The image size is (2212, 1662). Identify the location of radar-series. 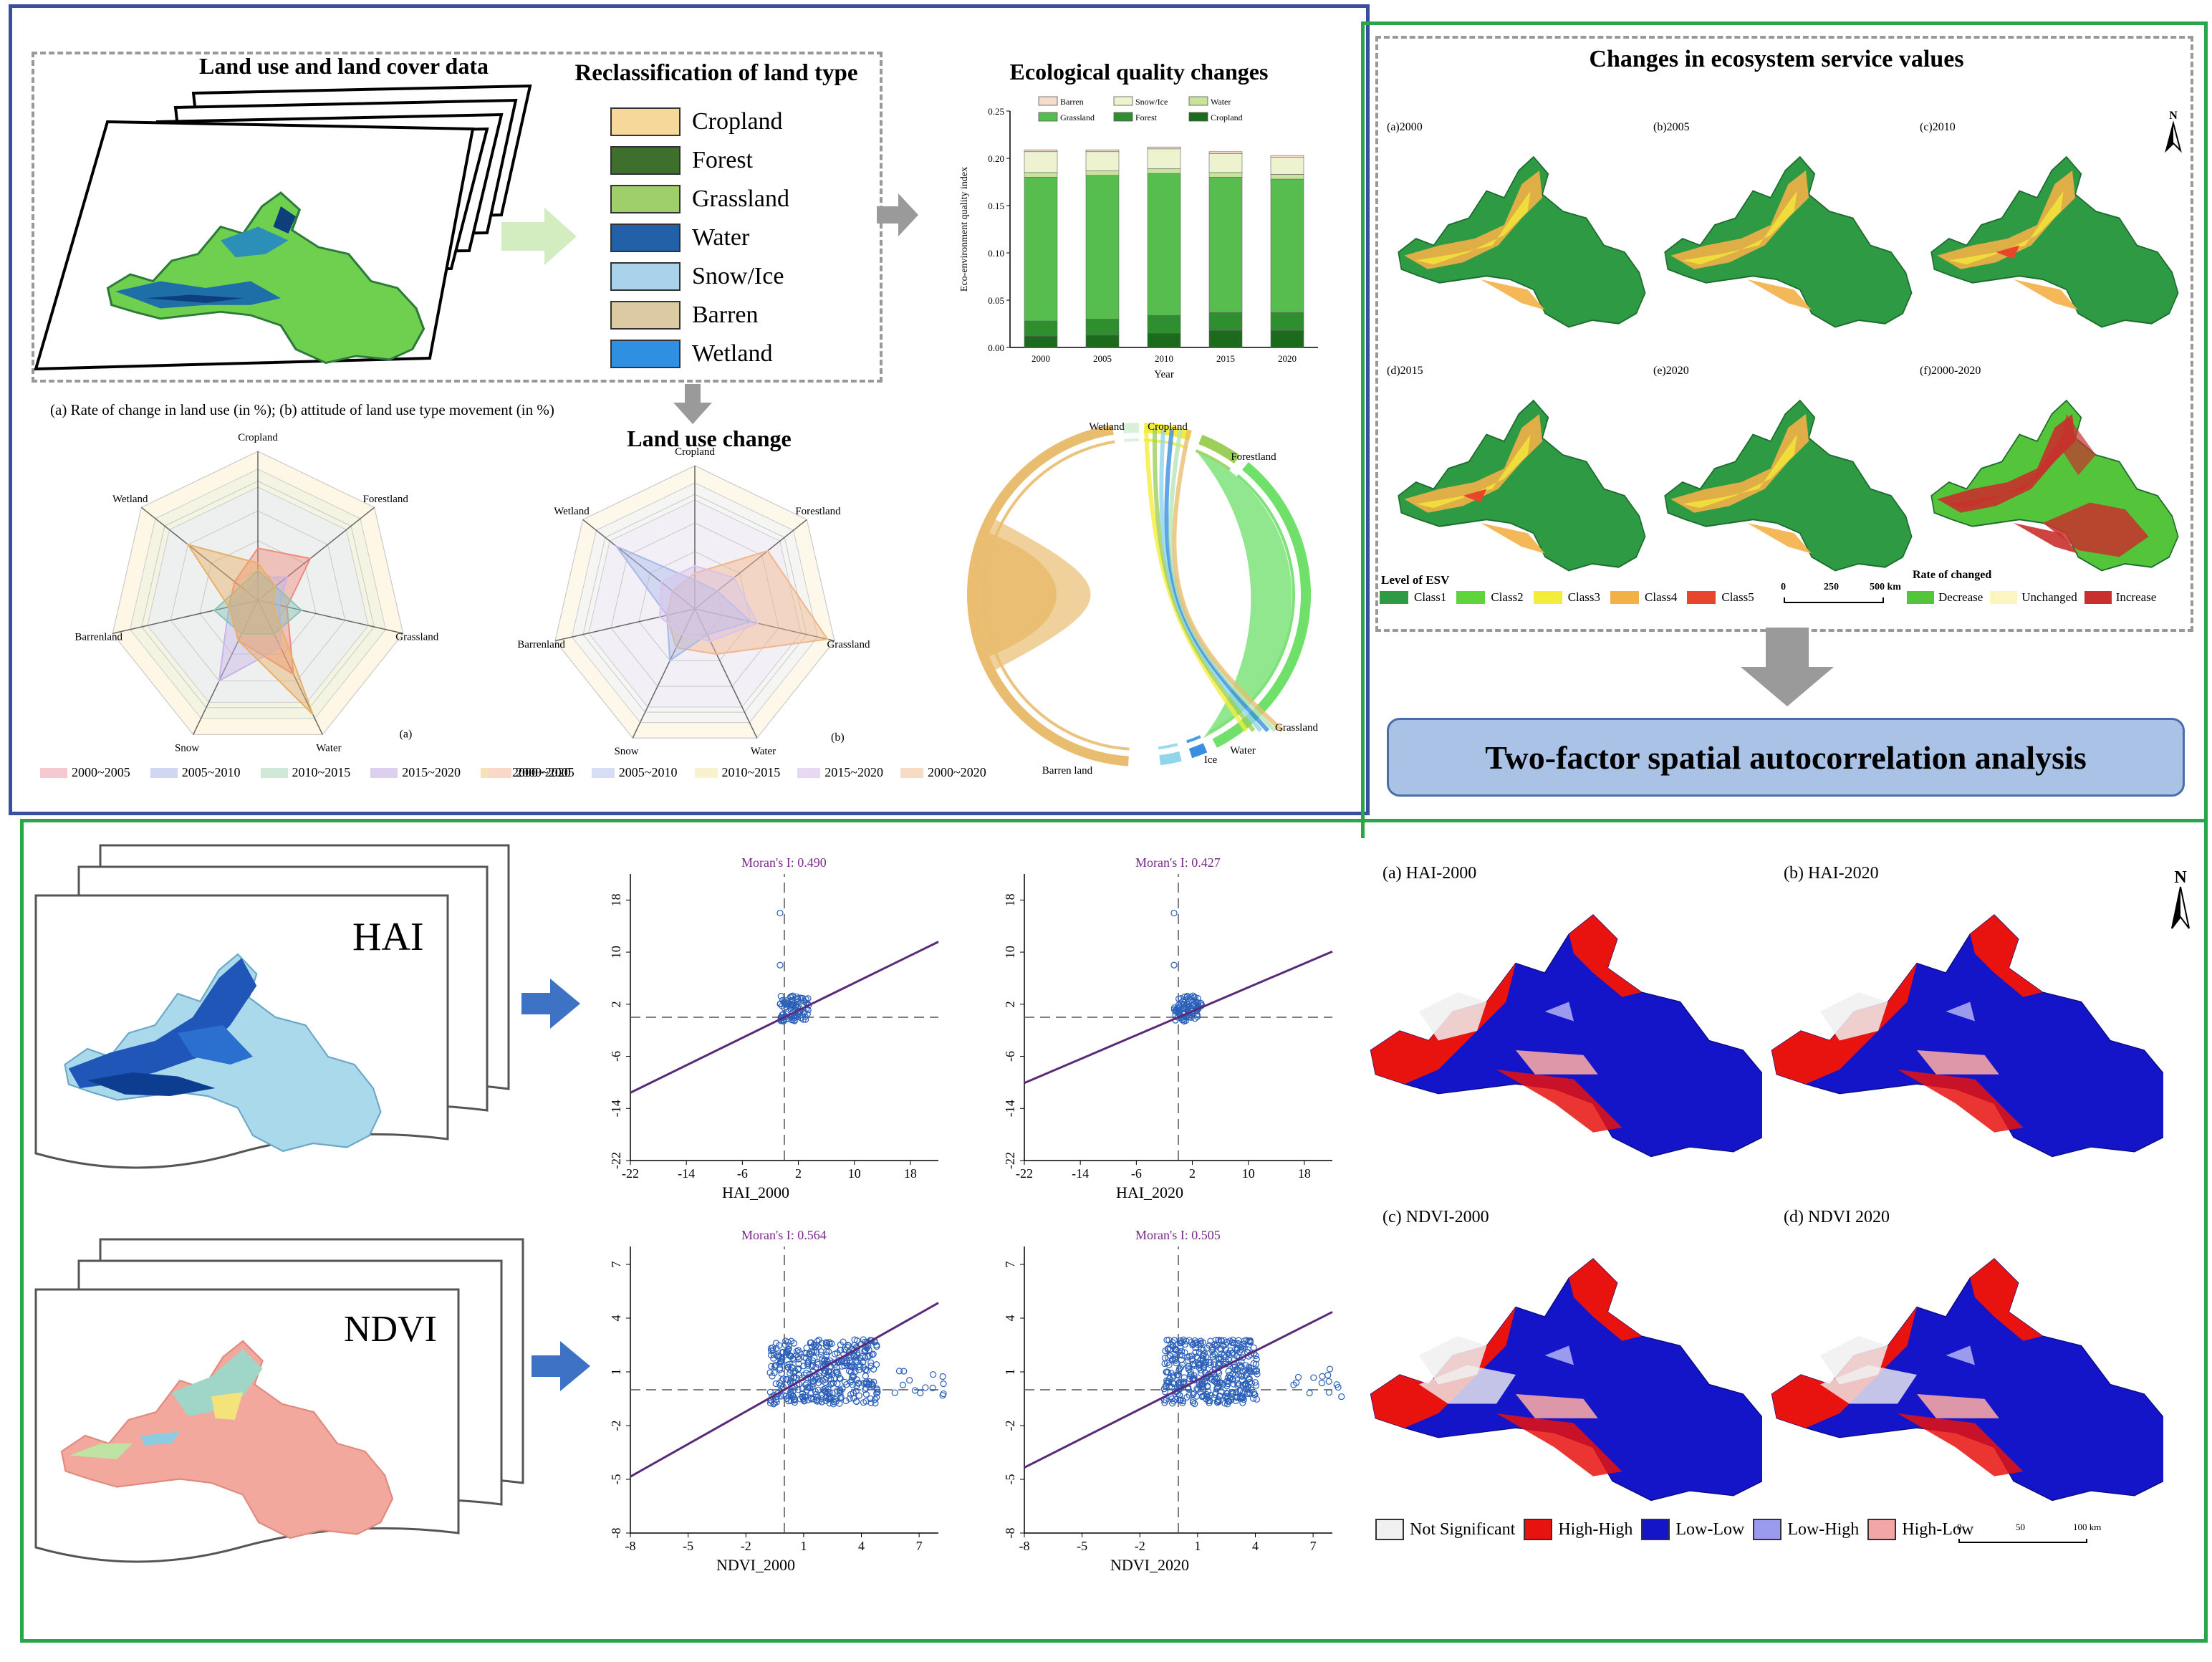
(258, 602).